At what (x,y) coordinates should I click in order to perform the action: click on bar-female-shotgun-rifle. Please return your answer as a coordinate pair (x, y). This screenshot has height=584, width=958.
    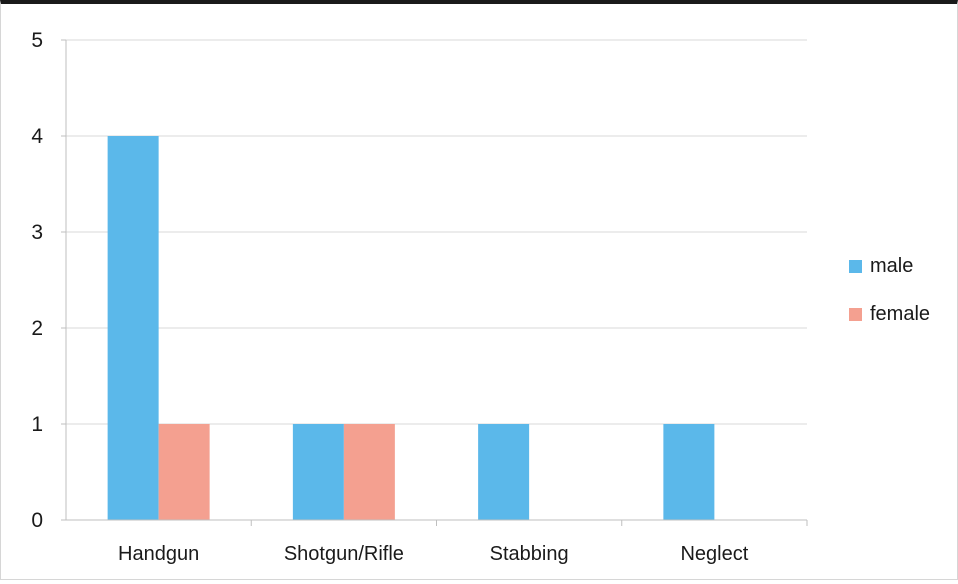
    Looking at the image, I should click on (369, 472).